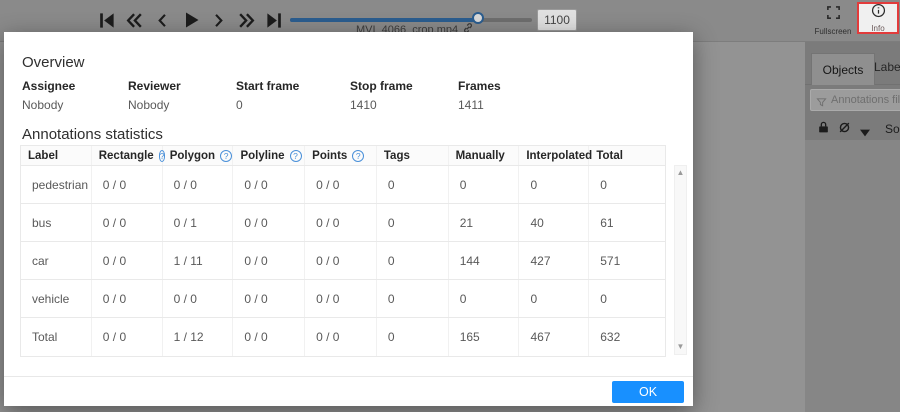 The width and height of the screenshot is (900, 412). I want to click on scroll-up-icon: ▲, so click(680, 172).